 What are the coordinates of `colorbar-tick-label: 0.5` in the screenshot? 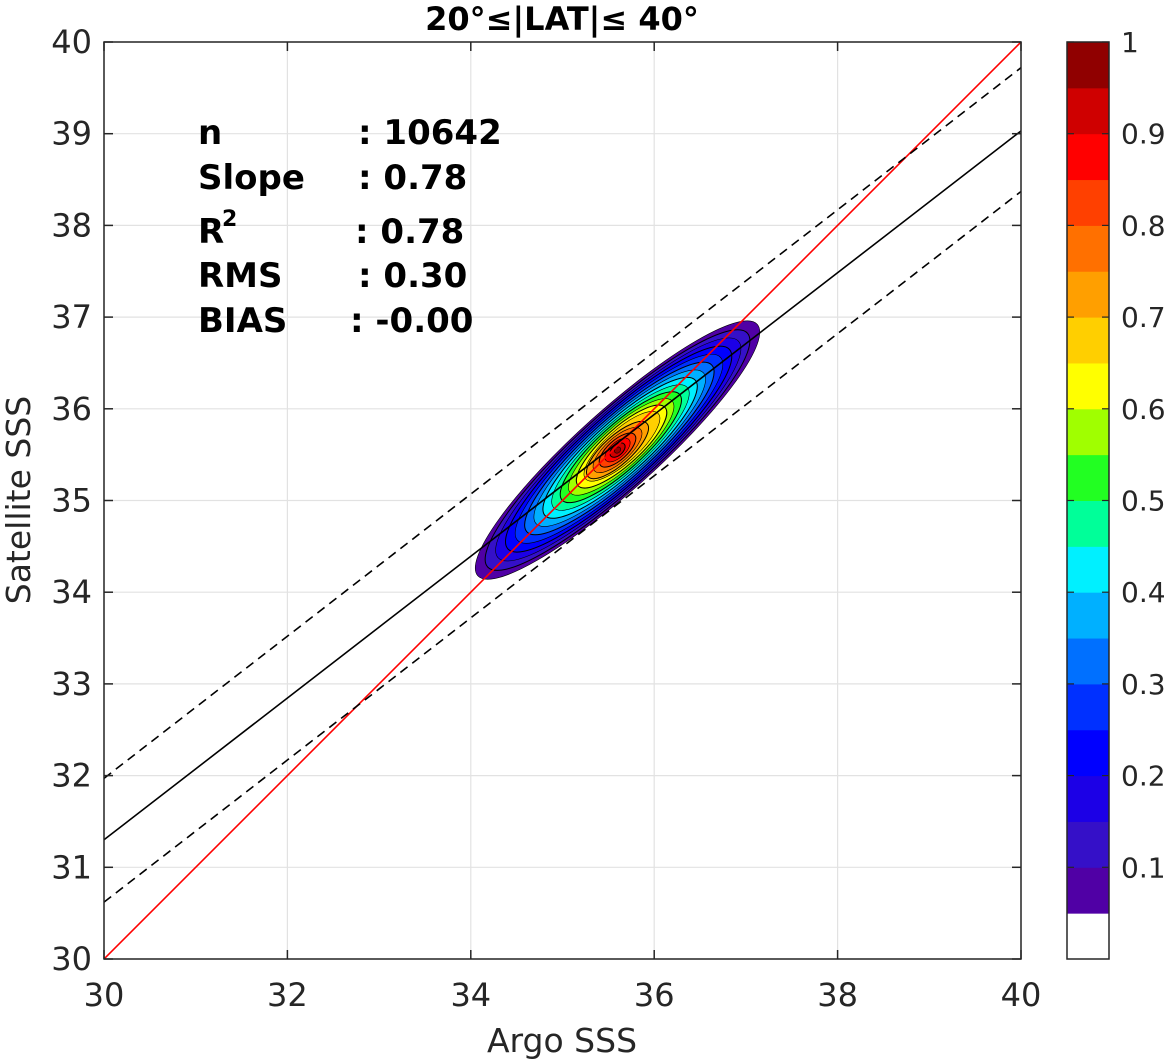 It's located at (1143, 501).